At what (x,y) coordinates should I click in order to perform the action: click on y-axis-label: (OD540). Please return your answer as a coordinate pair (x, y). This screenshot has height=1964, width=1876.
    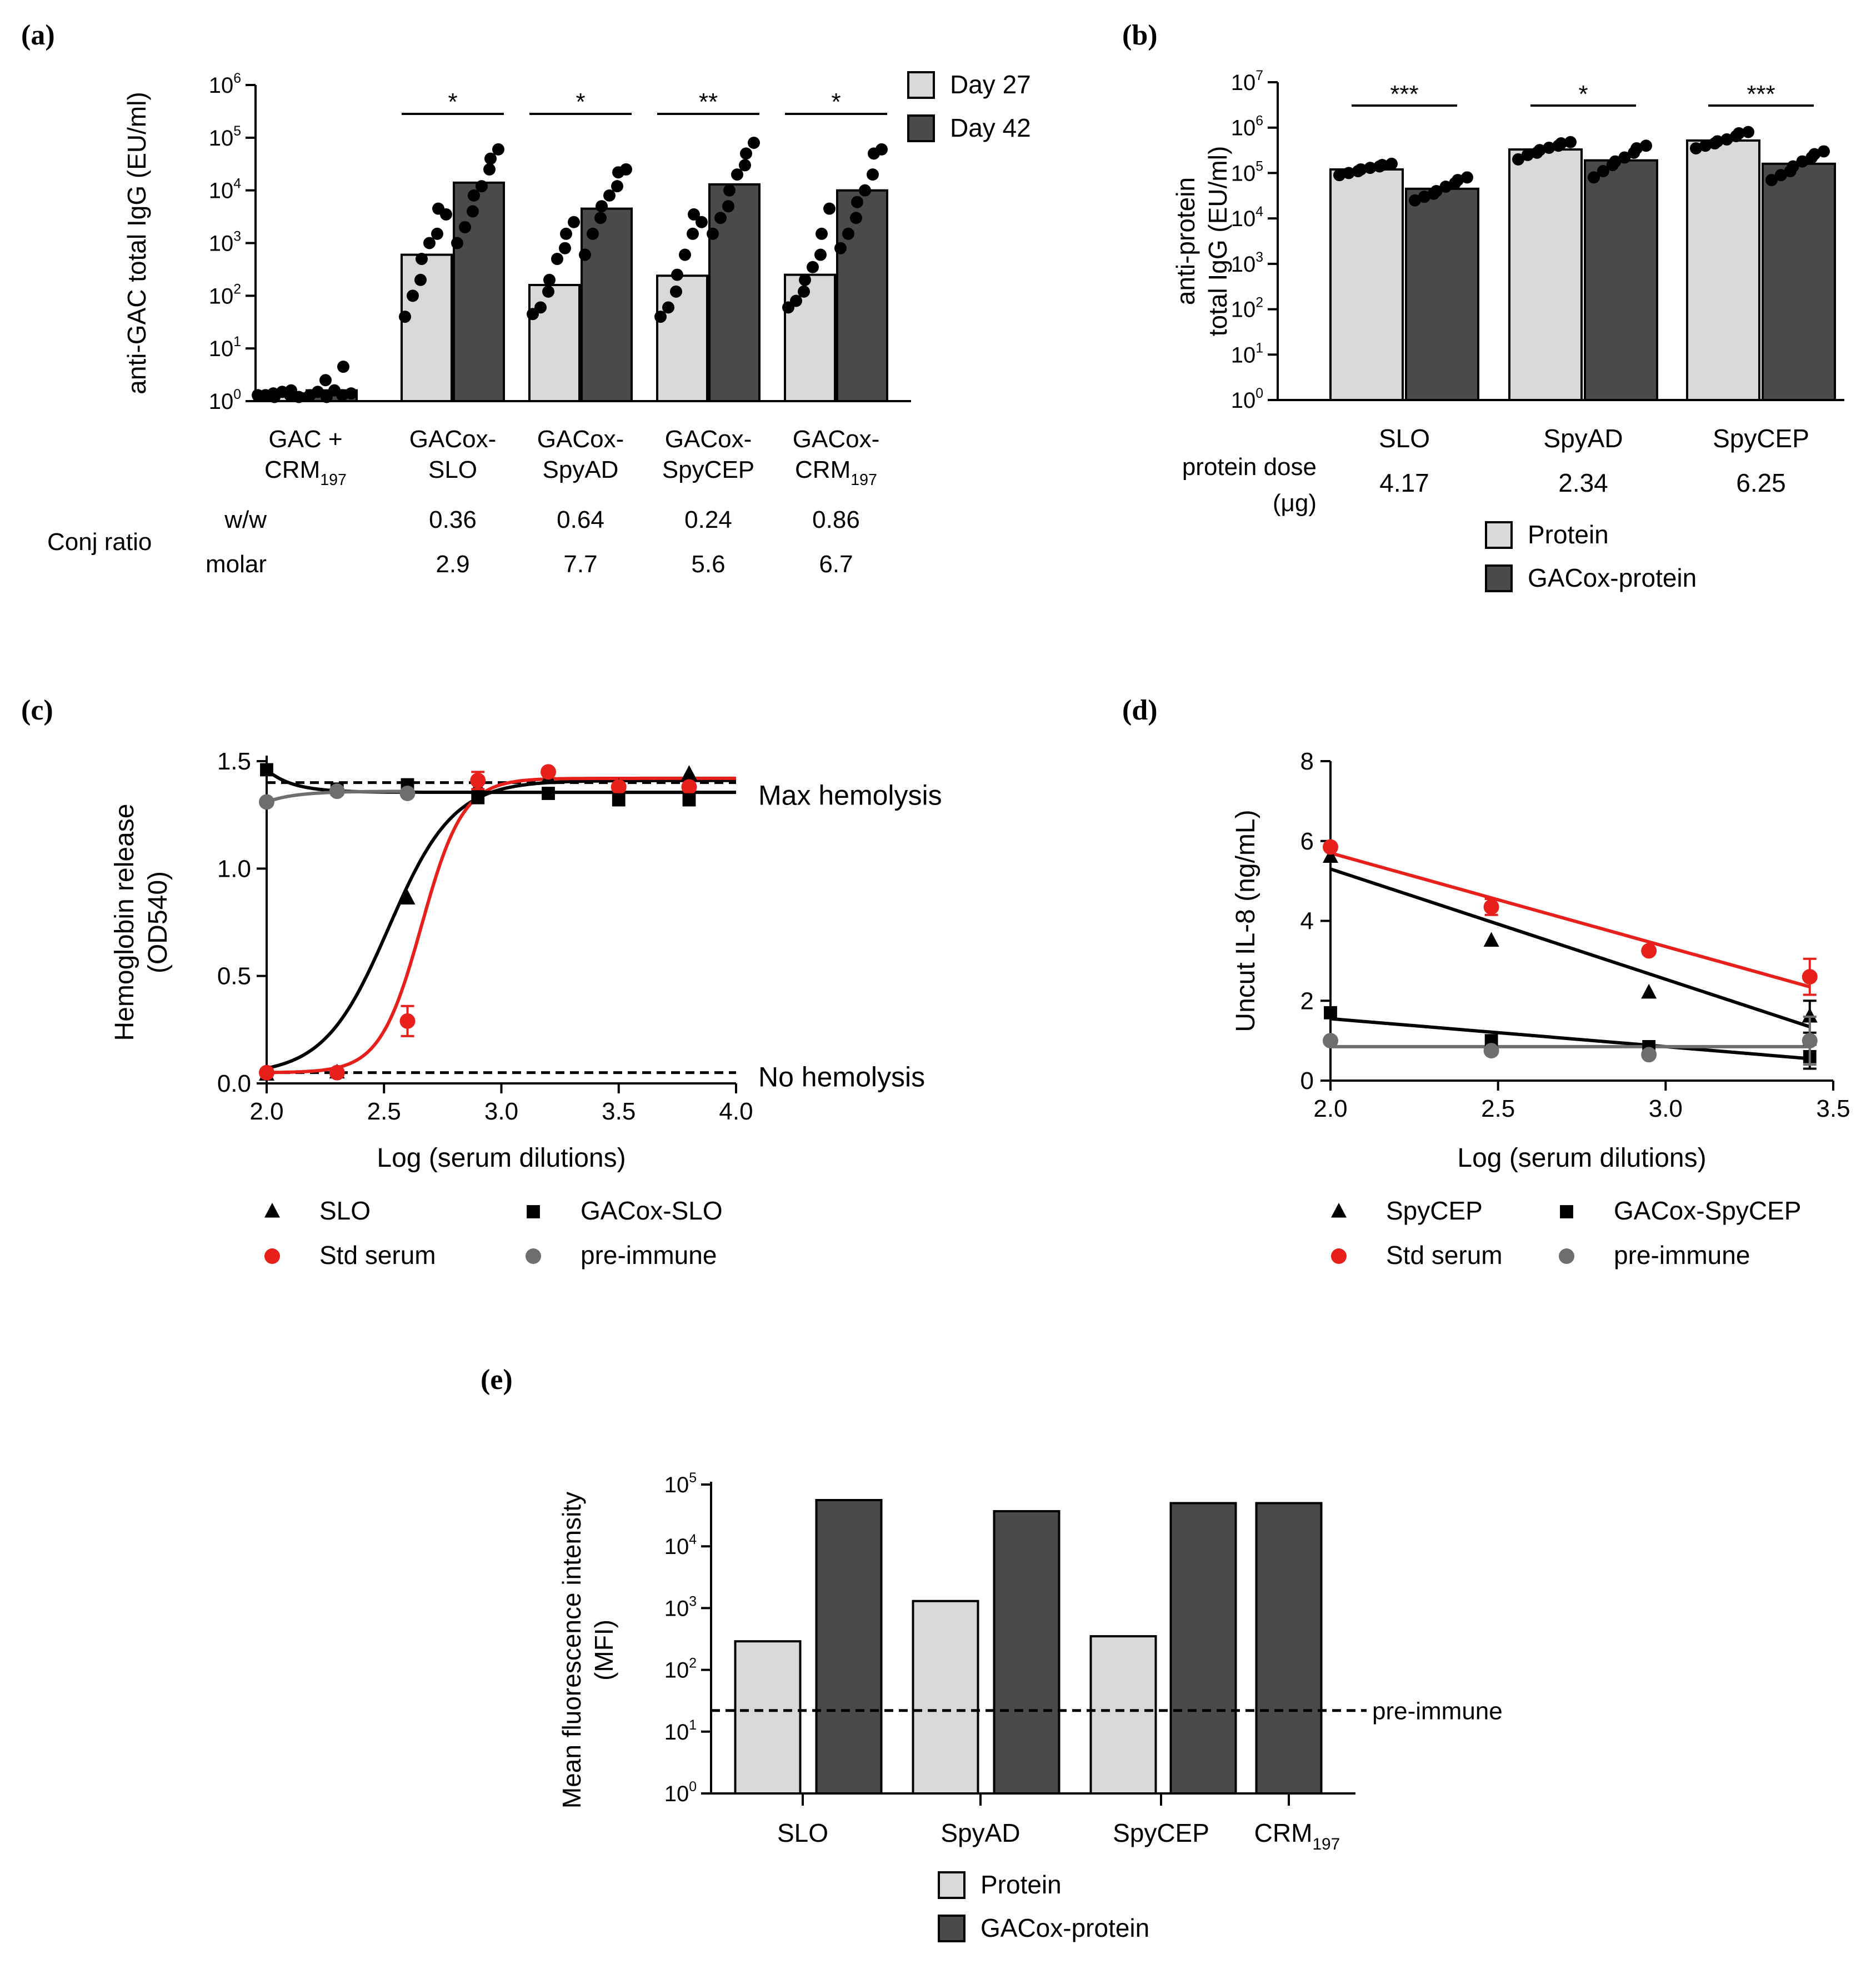
    Looking at the image, I should click on (158, 922).